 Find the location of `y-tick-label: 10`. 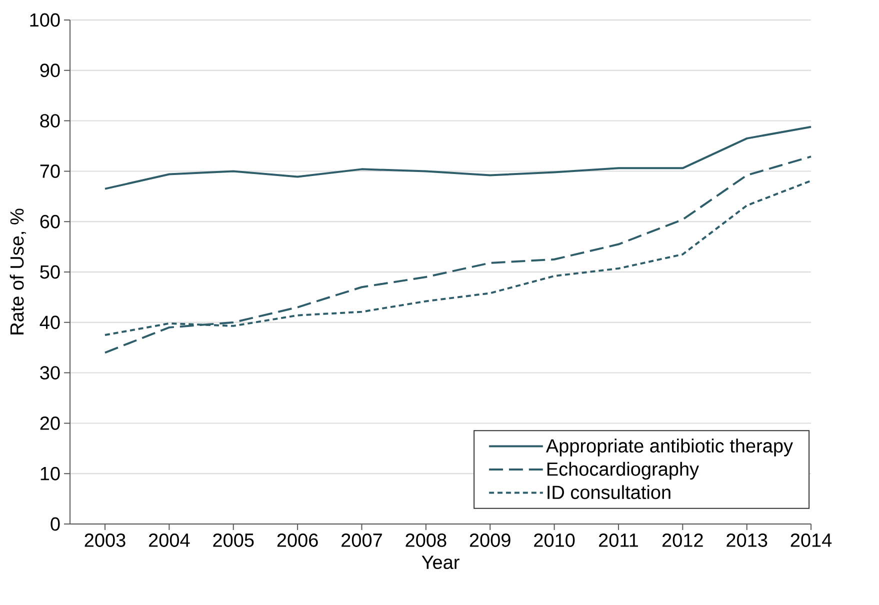

y-tick-label: 10 is located at coordinates (50, 473).